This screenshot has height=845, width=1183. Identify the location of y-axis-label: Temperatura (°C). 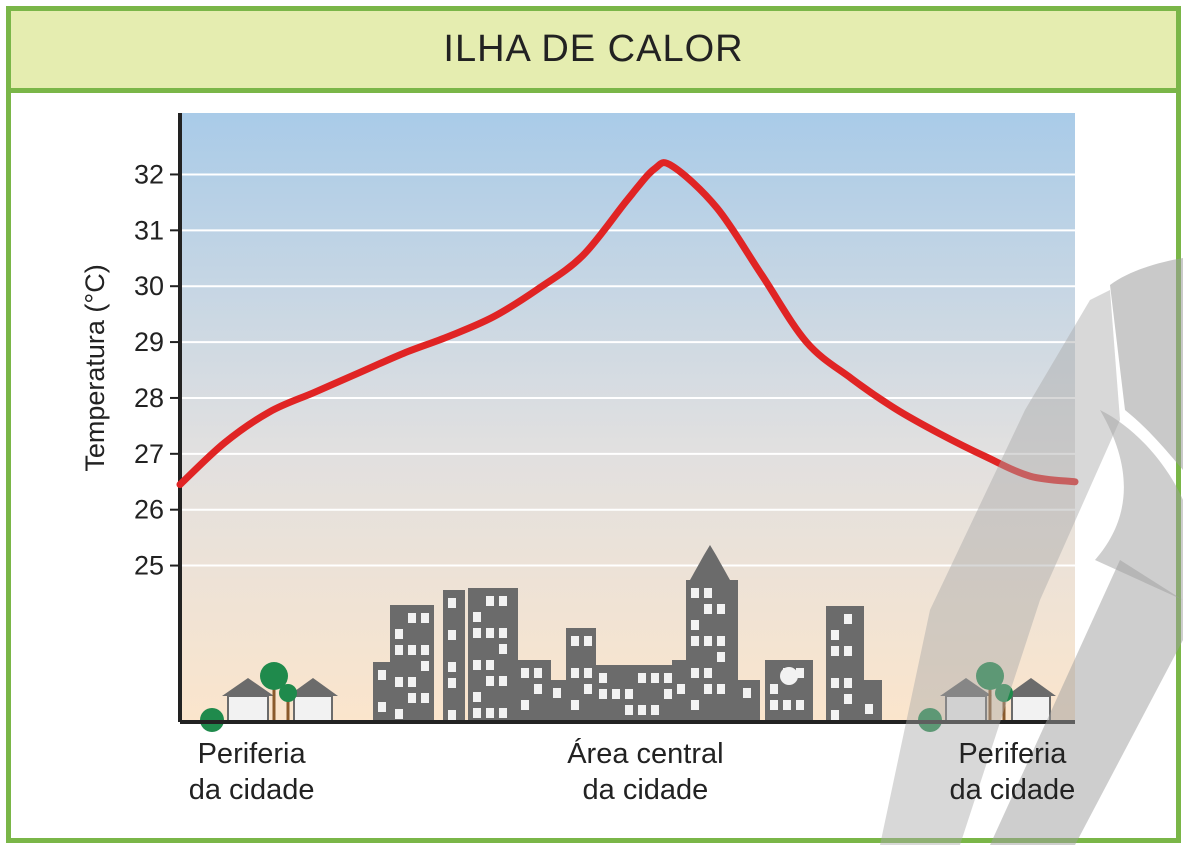
(95, 367).